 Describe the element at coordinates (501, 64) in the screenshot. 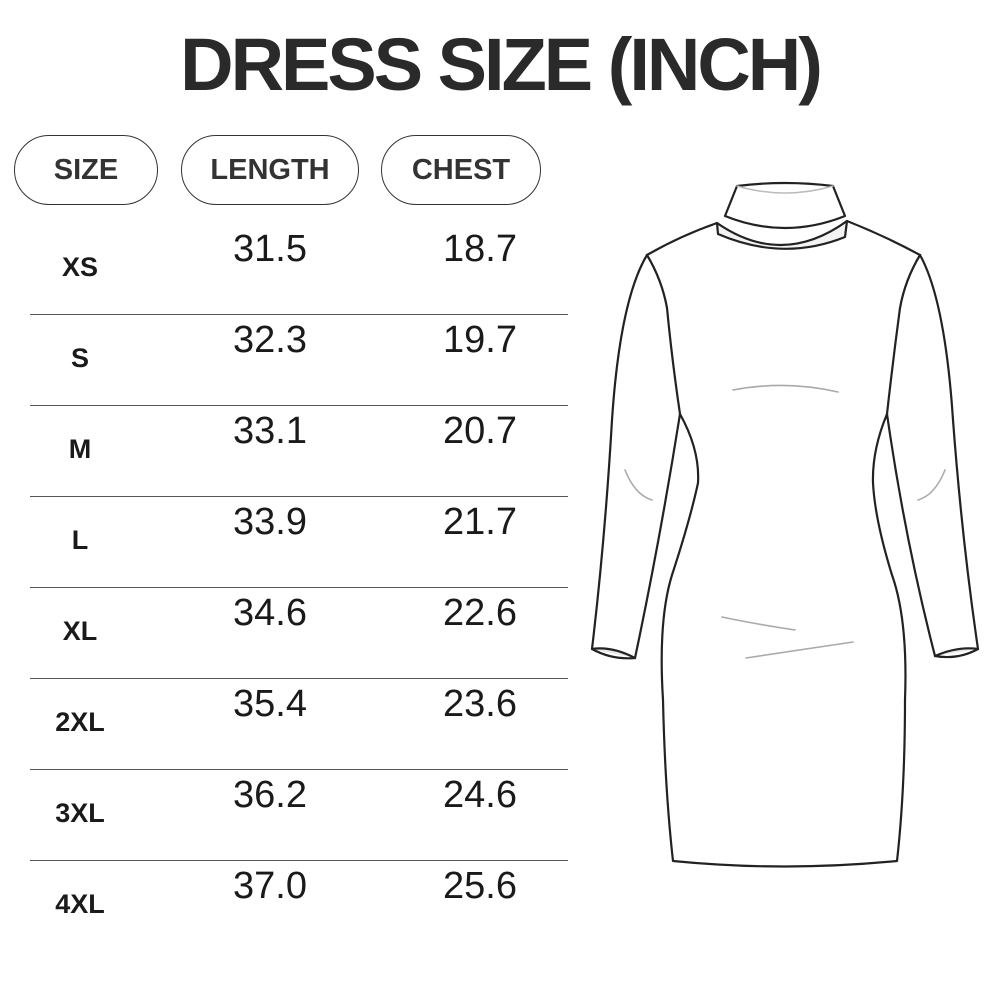

I see `page-title: DRESS SIZE (INCH)` at that location.